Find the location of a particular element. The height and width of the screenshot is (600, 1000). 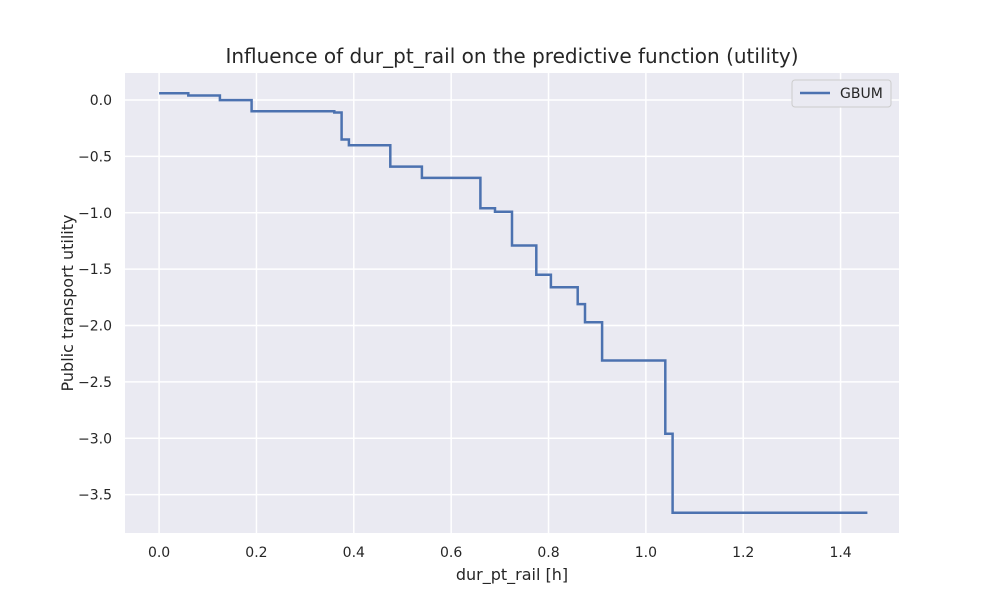

legend: GBUM is located at coordinates (841, 93).